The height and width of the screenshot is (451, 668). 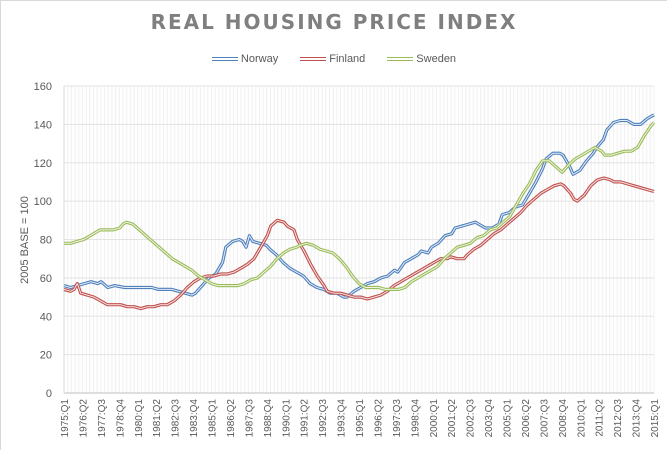 I want to click on legend-item-norway: Norway, so click(x=245, y=59).